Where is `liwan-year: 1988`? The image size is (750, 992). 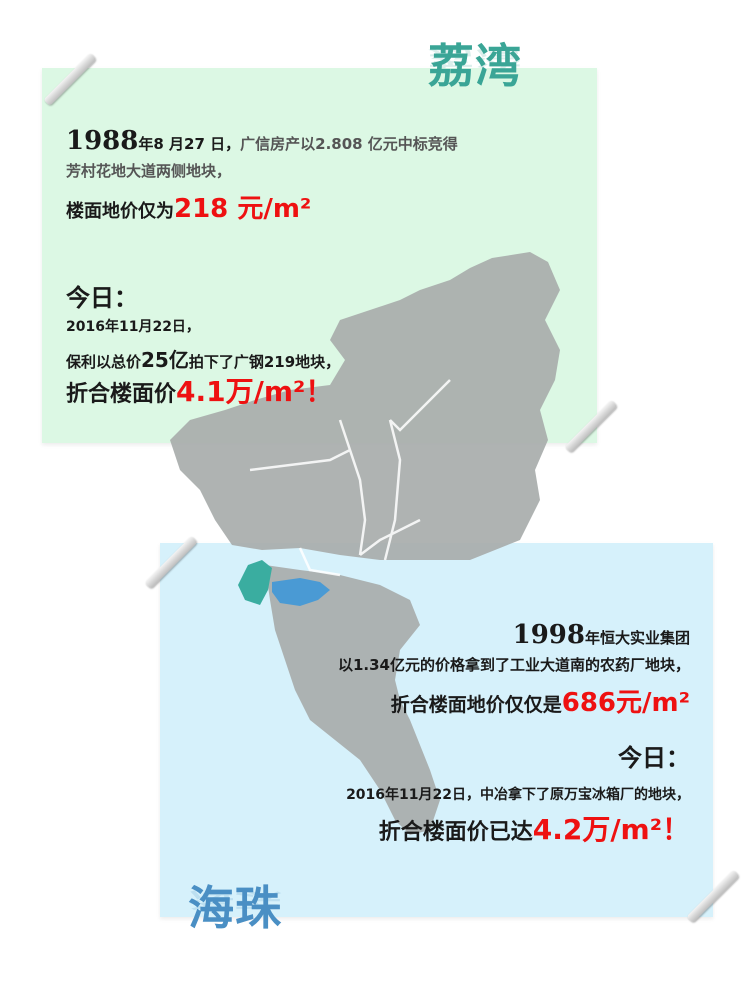 liwan-year: 1988 is located at coordinates (102, 141).